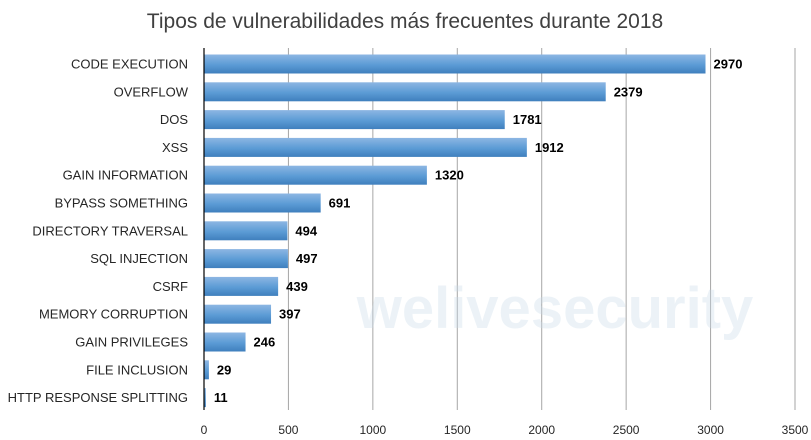  I want to click on x-tick-label: 2500, so click(626, 430).